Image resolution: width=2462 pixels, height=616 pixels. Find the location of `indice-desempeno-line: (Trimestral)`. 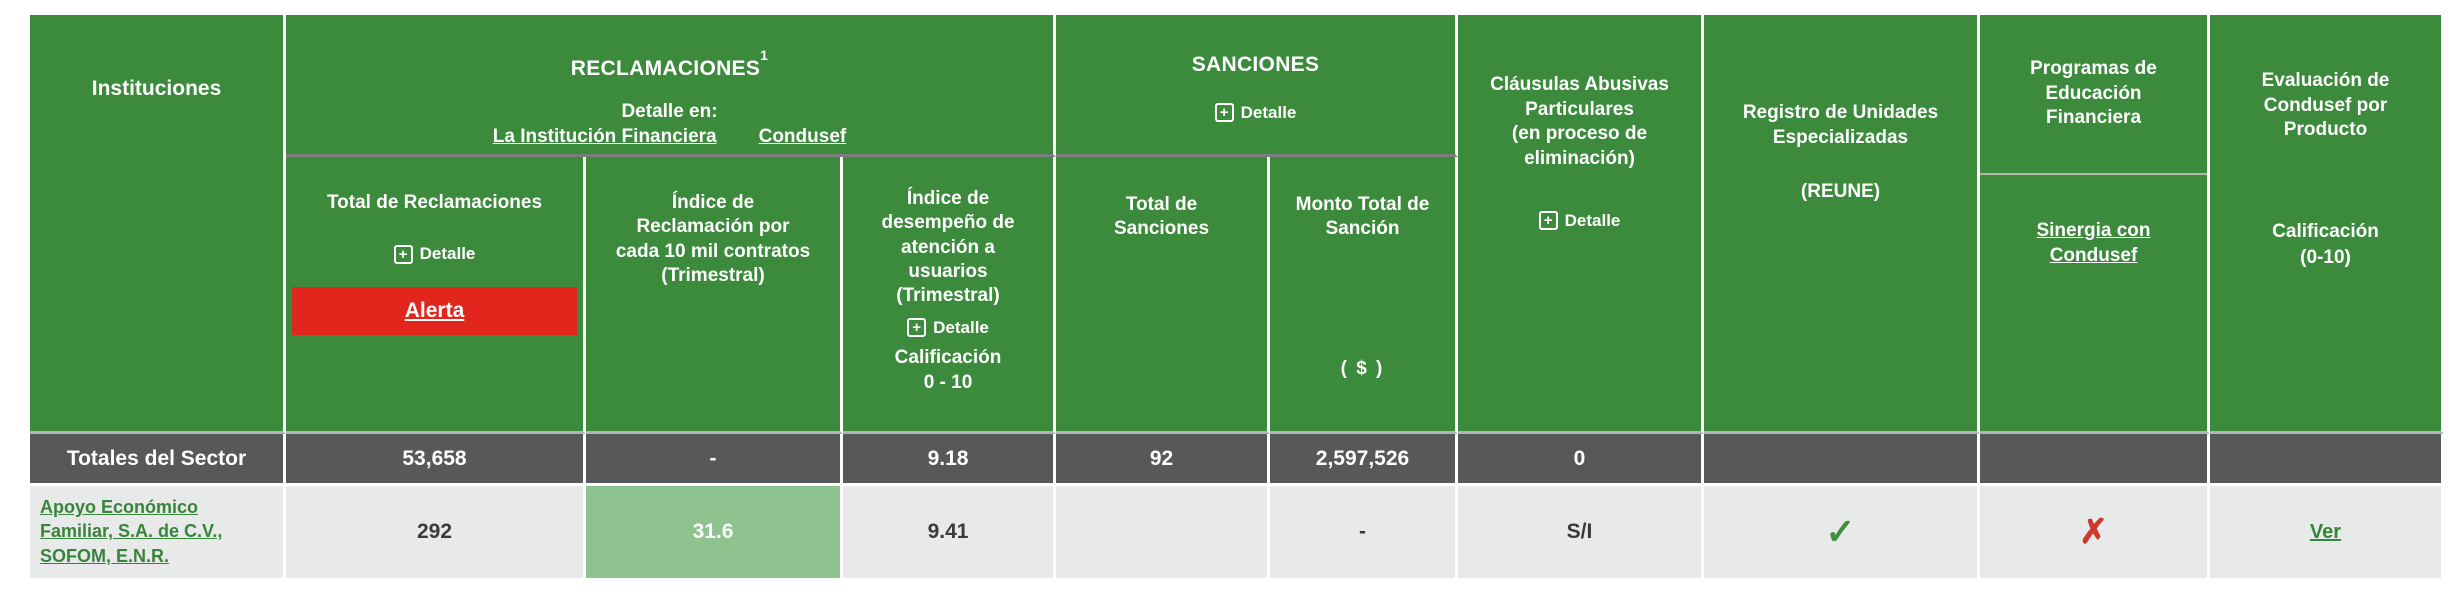

indice-desempeno-line: (Trimestral) is located at coordinates (948, 296).